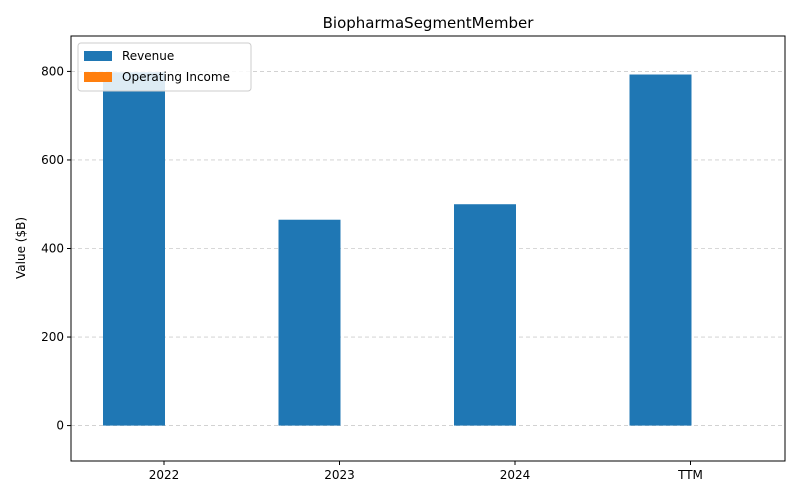 The height and width of the screenshot is (500, 800). I want to click on y-tick-label: 600, so click(52, 160).